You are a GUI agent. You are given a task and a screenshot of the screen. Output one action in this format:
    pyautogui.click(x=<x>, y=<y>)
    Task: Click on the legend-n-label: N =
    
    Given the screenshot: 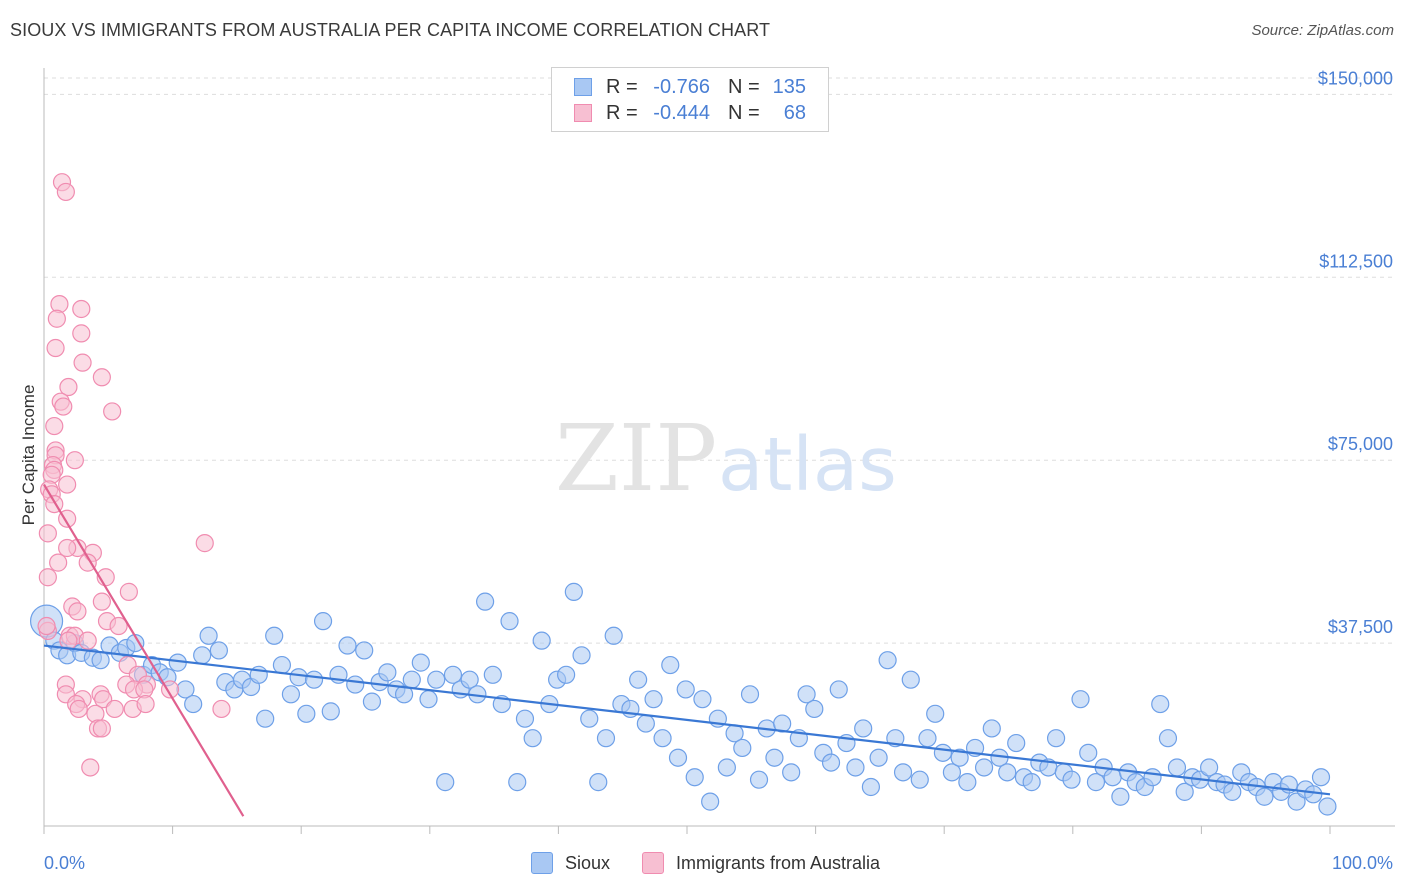 What is the action you would take?
    pyautogui.click(x=744, y=86)
    